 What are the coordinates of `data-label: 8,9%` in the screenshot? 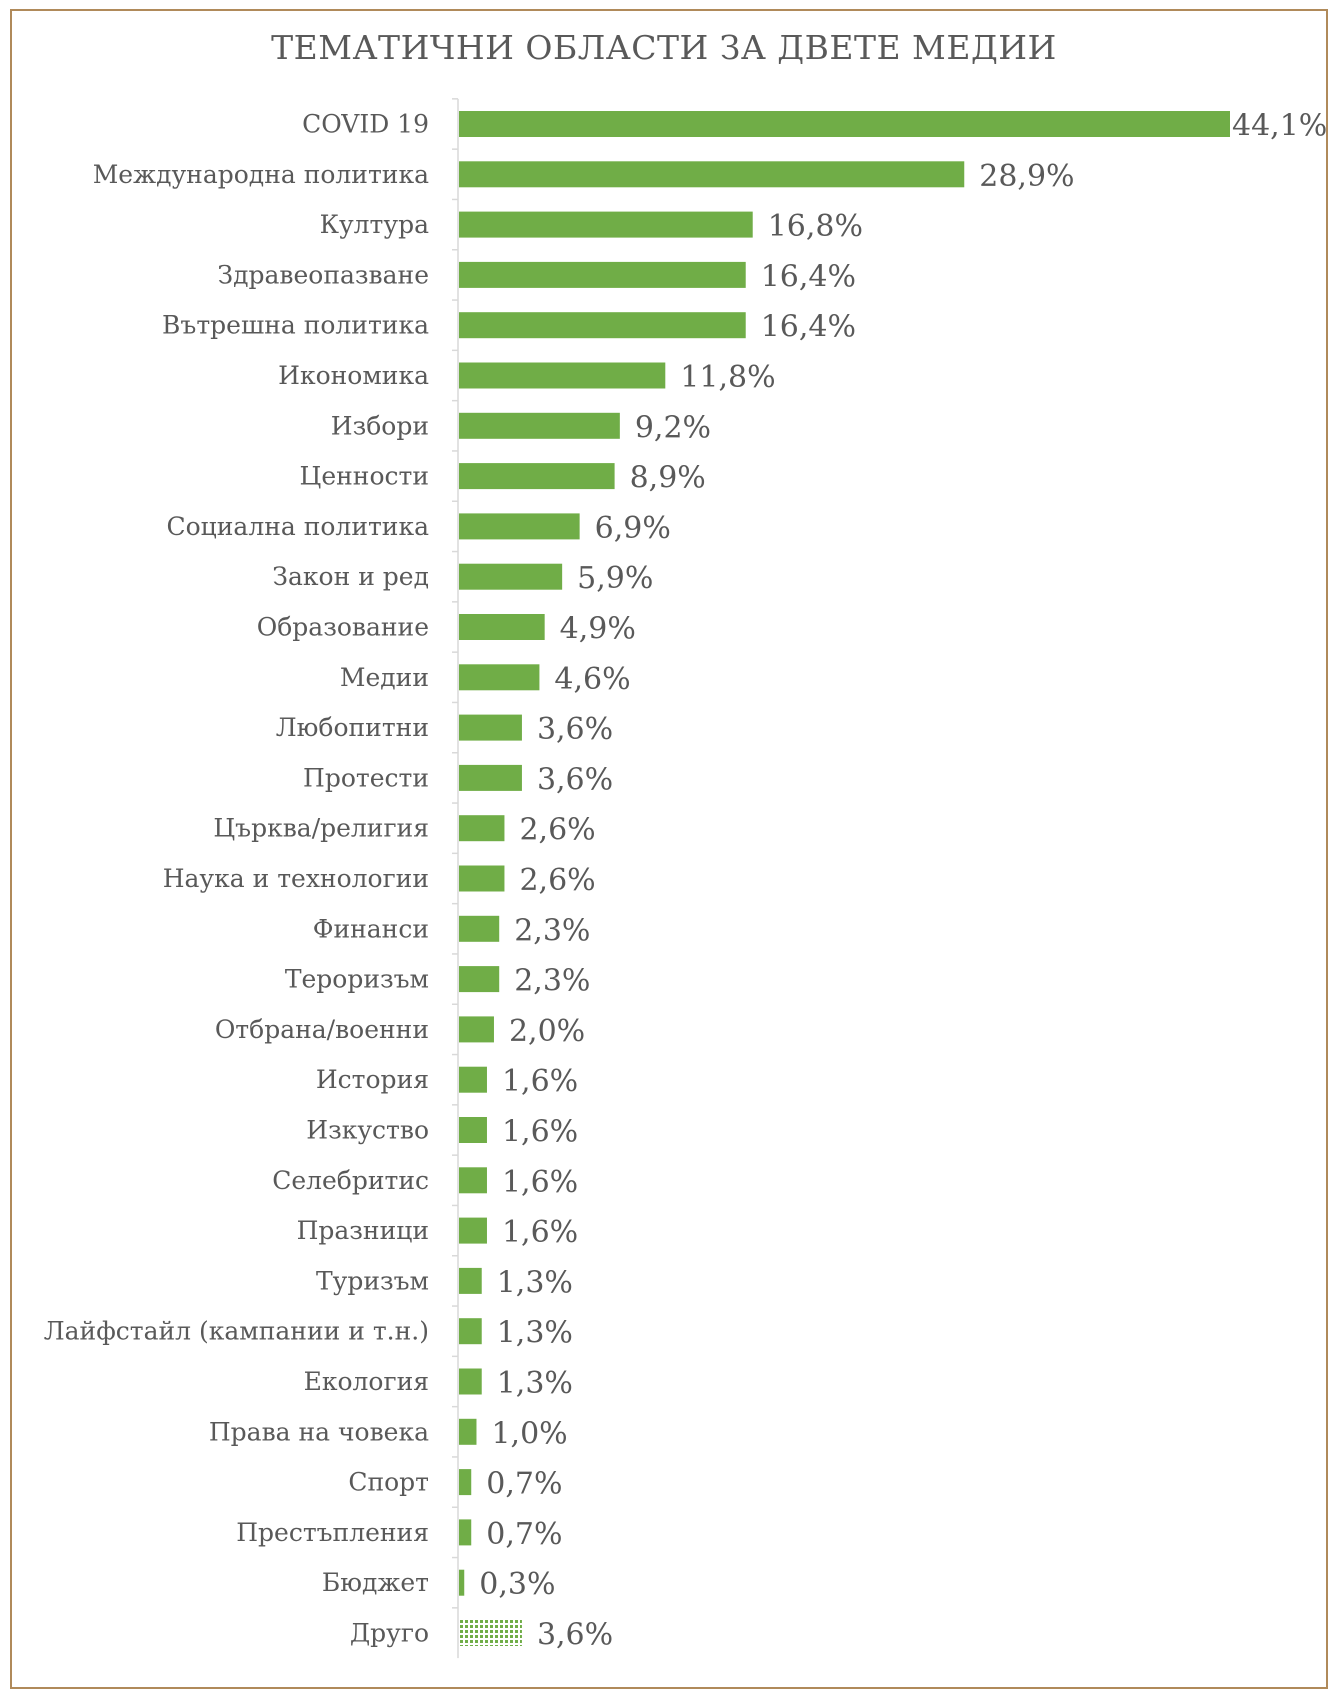 It's located at (668, 478).